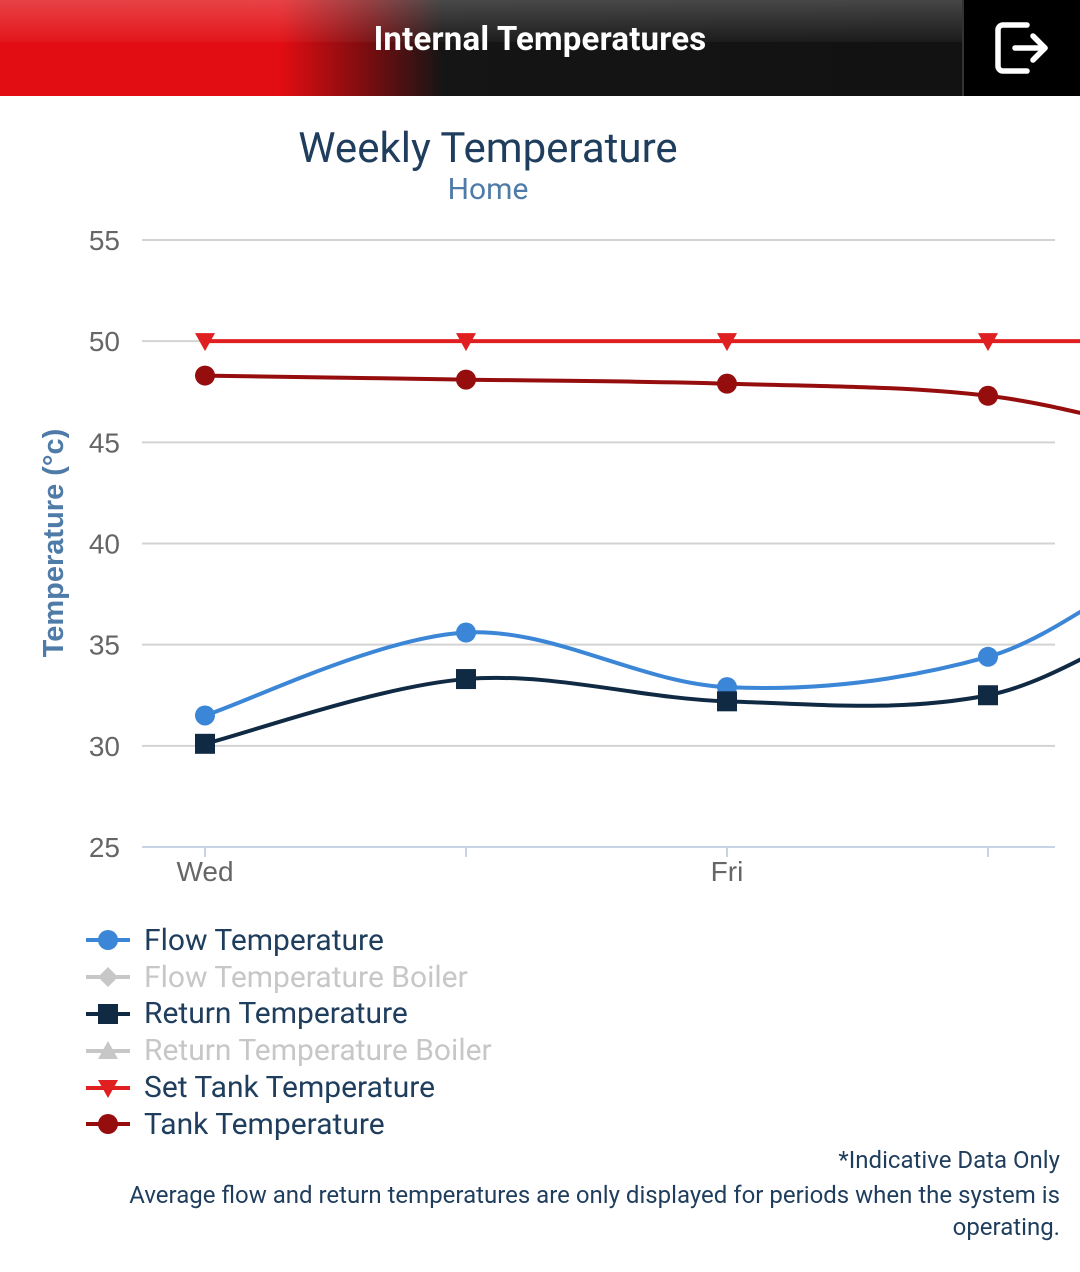  I want to click on legend-item-set-tank-temperature: Set Tank Temperature, so click(289, 1087).